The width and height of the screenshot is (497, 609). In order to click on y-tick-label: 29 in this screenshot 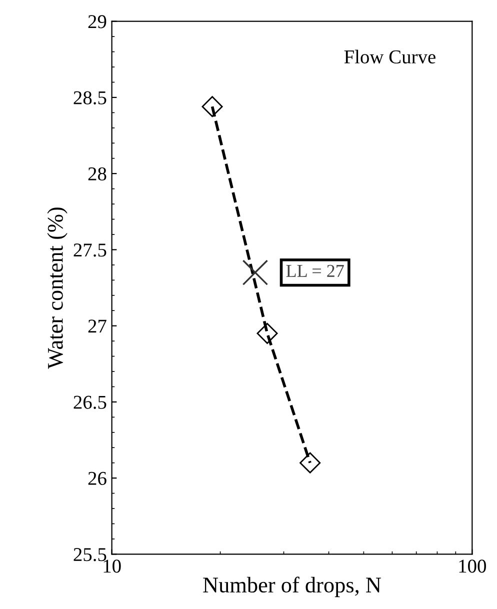, I will do `click(97, 21)`.